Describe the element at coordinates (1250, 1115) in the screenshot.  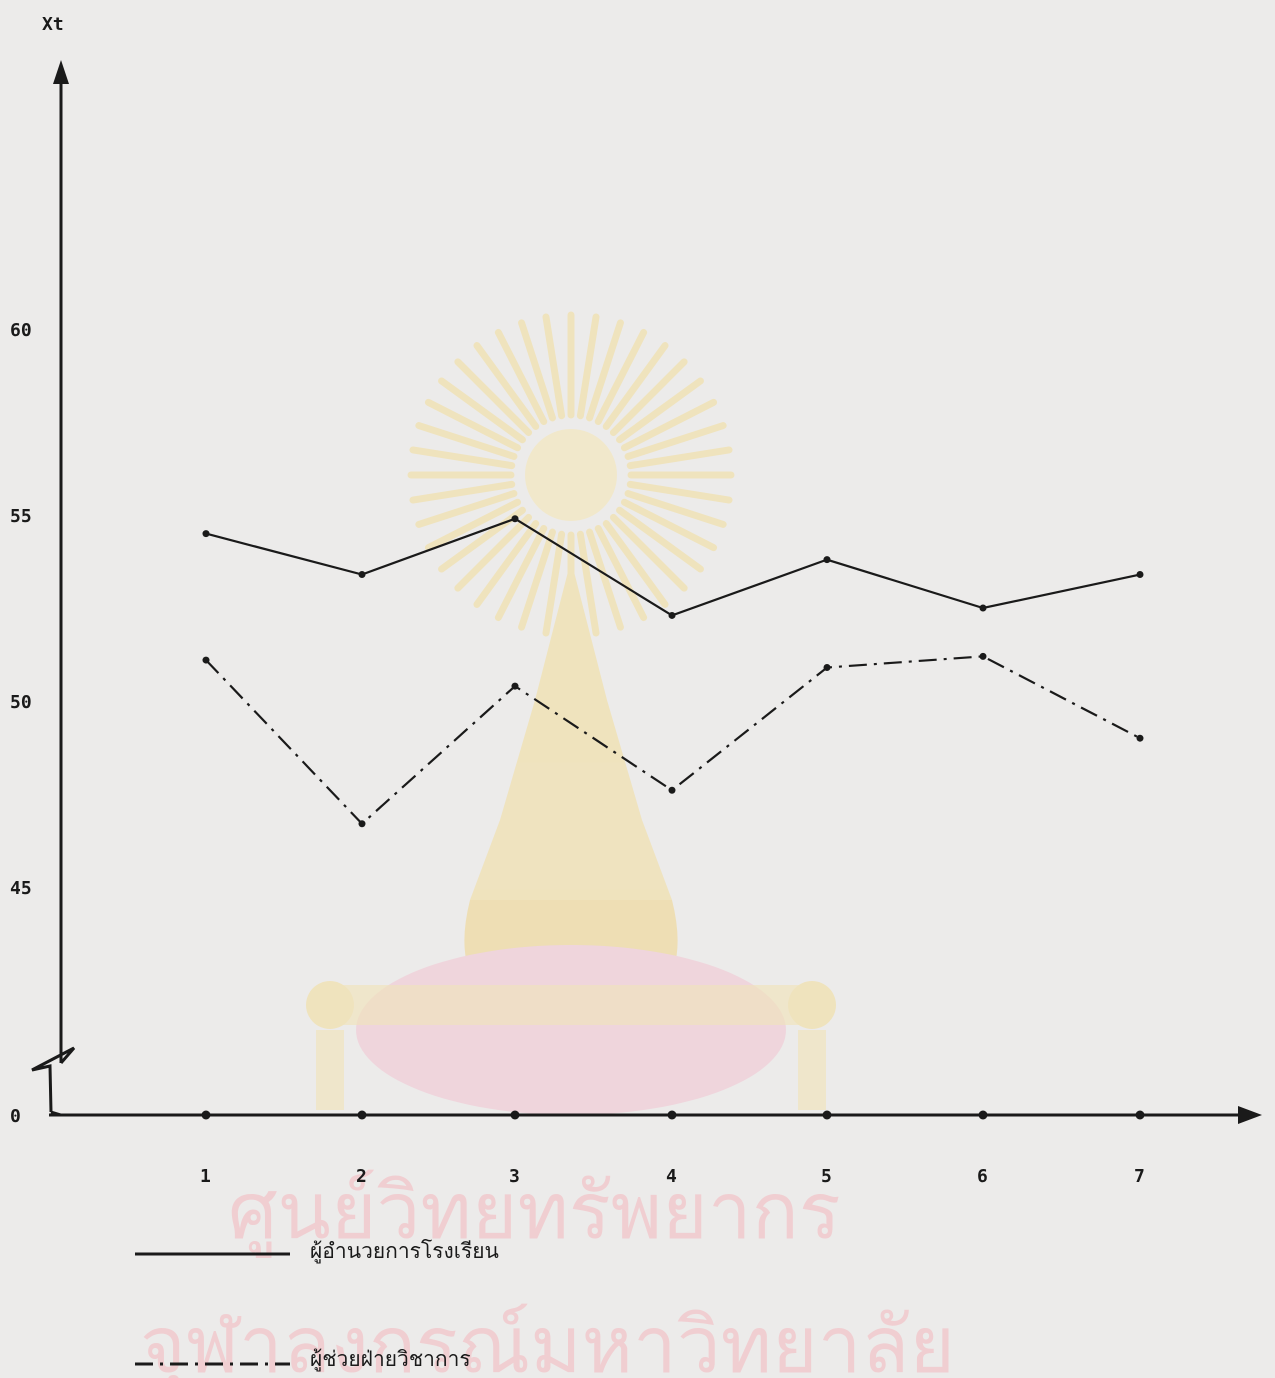
I see `x-axis-arrow` at that location.